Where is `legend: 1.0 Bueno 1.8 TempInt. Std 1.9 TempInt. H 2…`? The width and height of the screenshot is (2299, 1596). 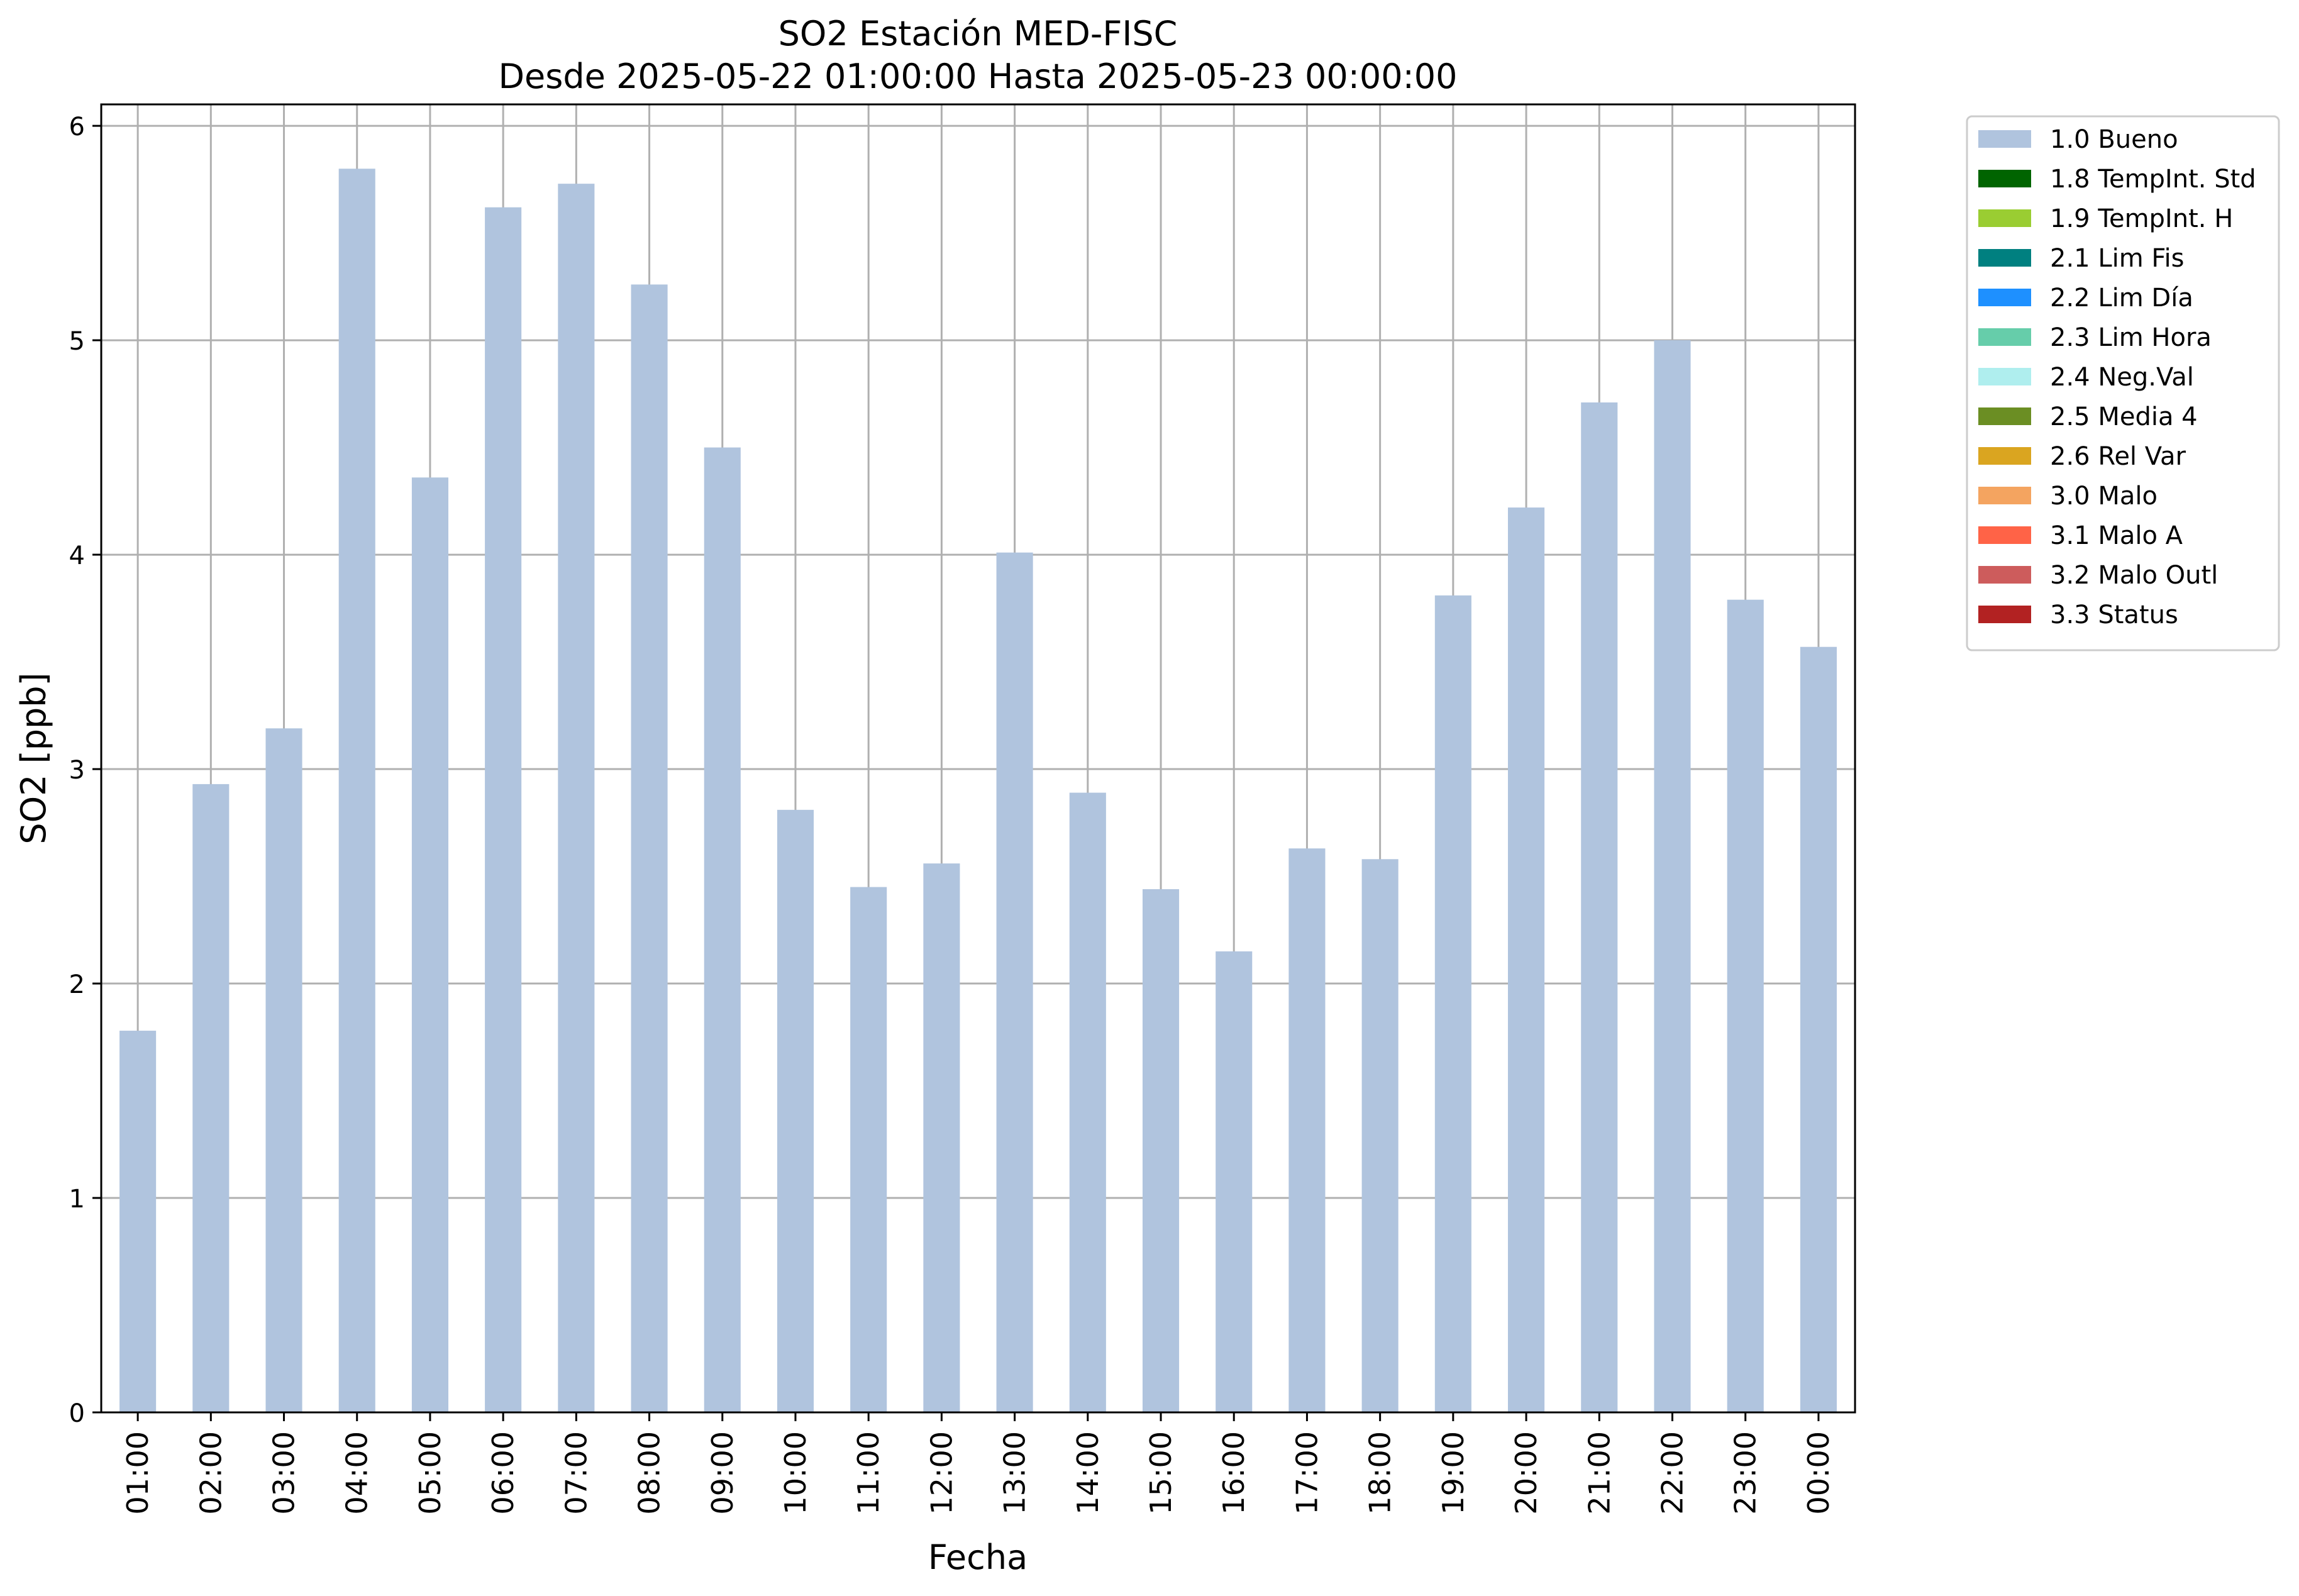 legend: 1.0 Bueno 1.8 TempInt. Std 1.9 TempInt. H 2… is located at coordinates (2123, 383).